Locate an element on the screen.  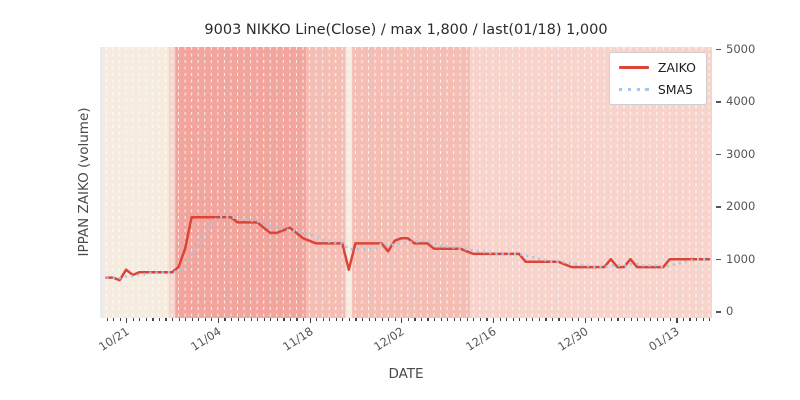
legend-item-zaiko: ZAIKO is located at coordinates (657, 67).